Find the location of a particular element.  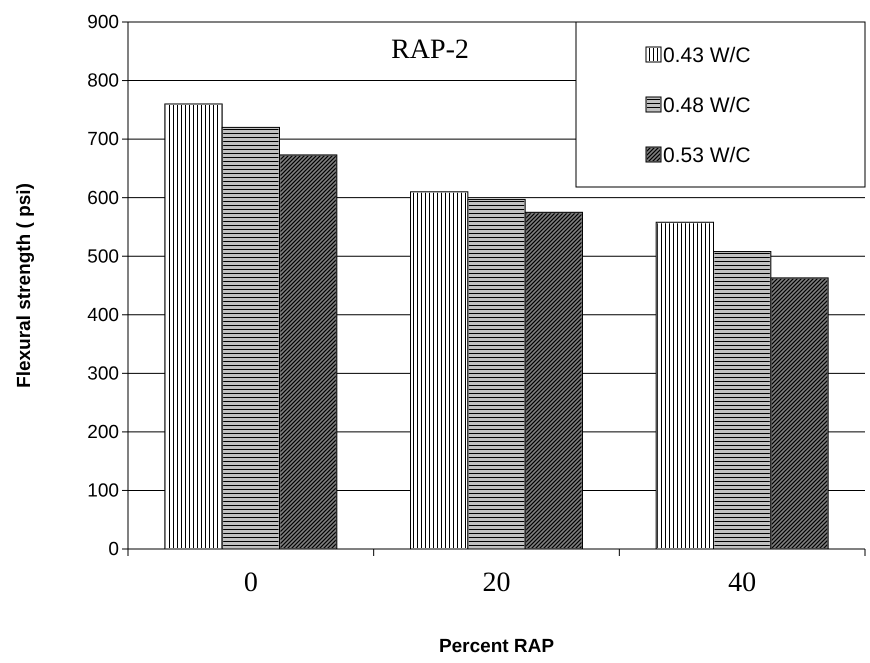

x-tick-label: 40 is located at coordinates (742, 582).